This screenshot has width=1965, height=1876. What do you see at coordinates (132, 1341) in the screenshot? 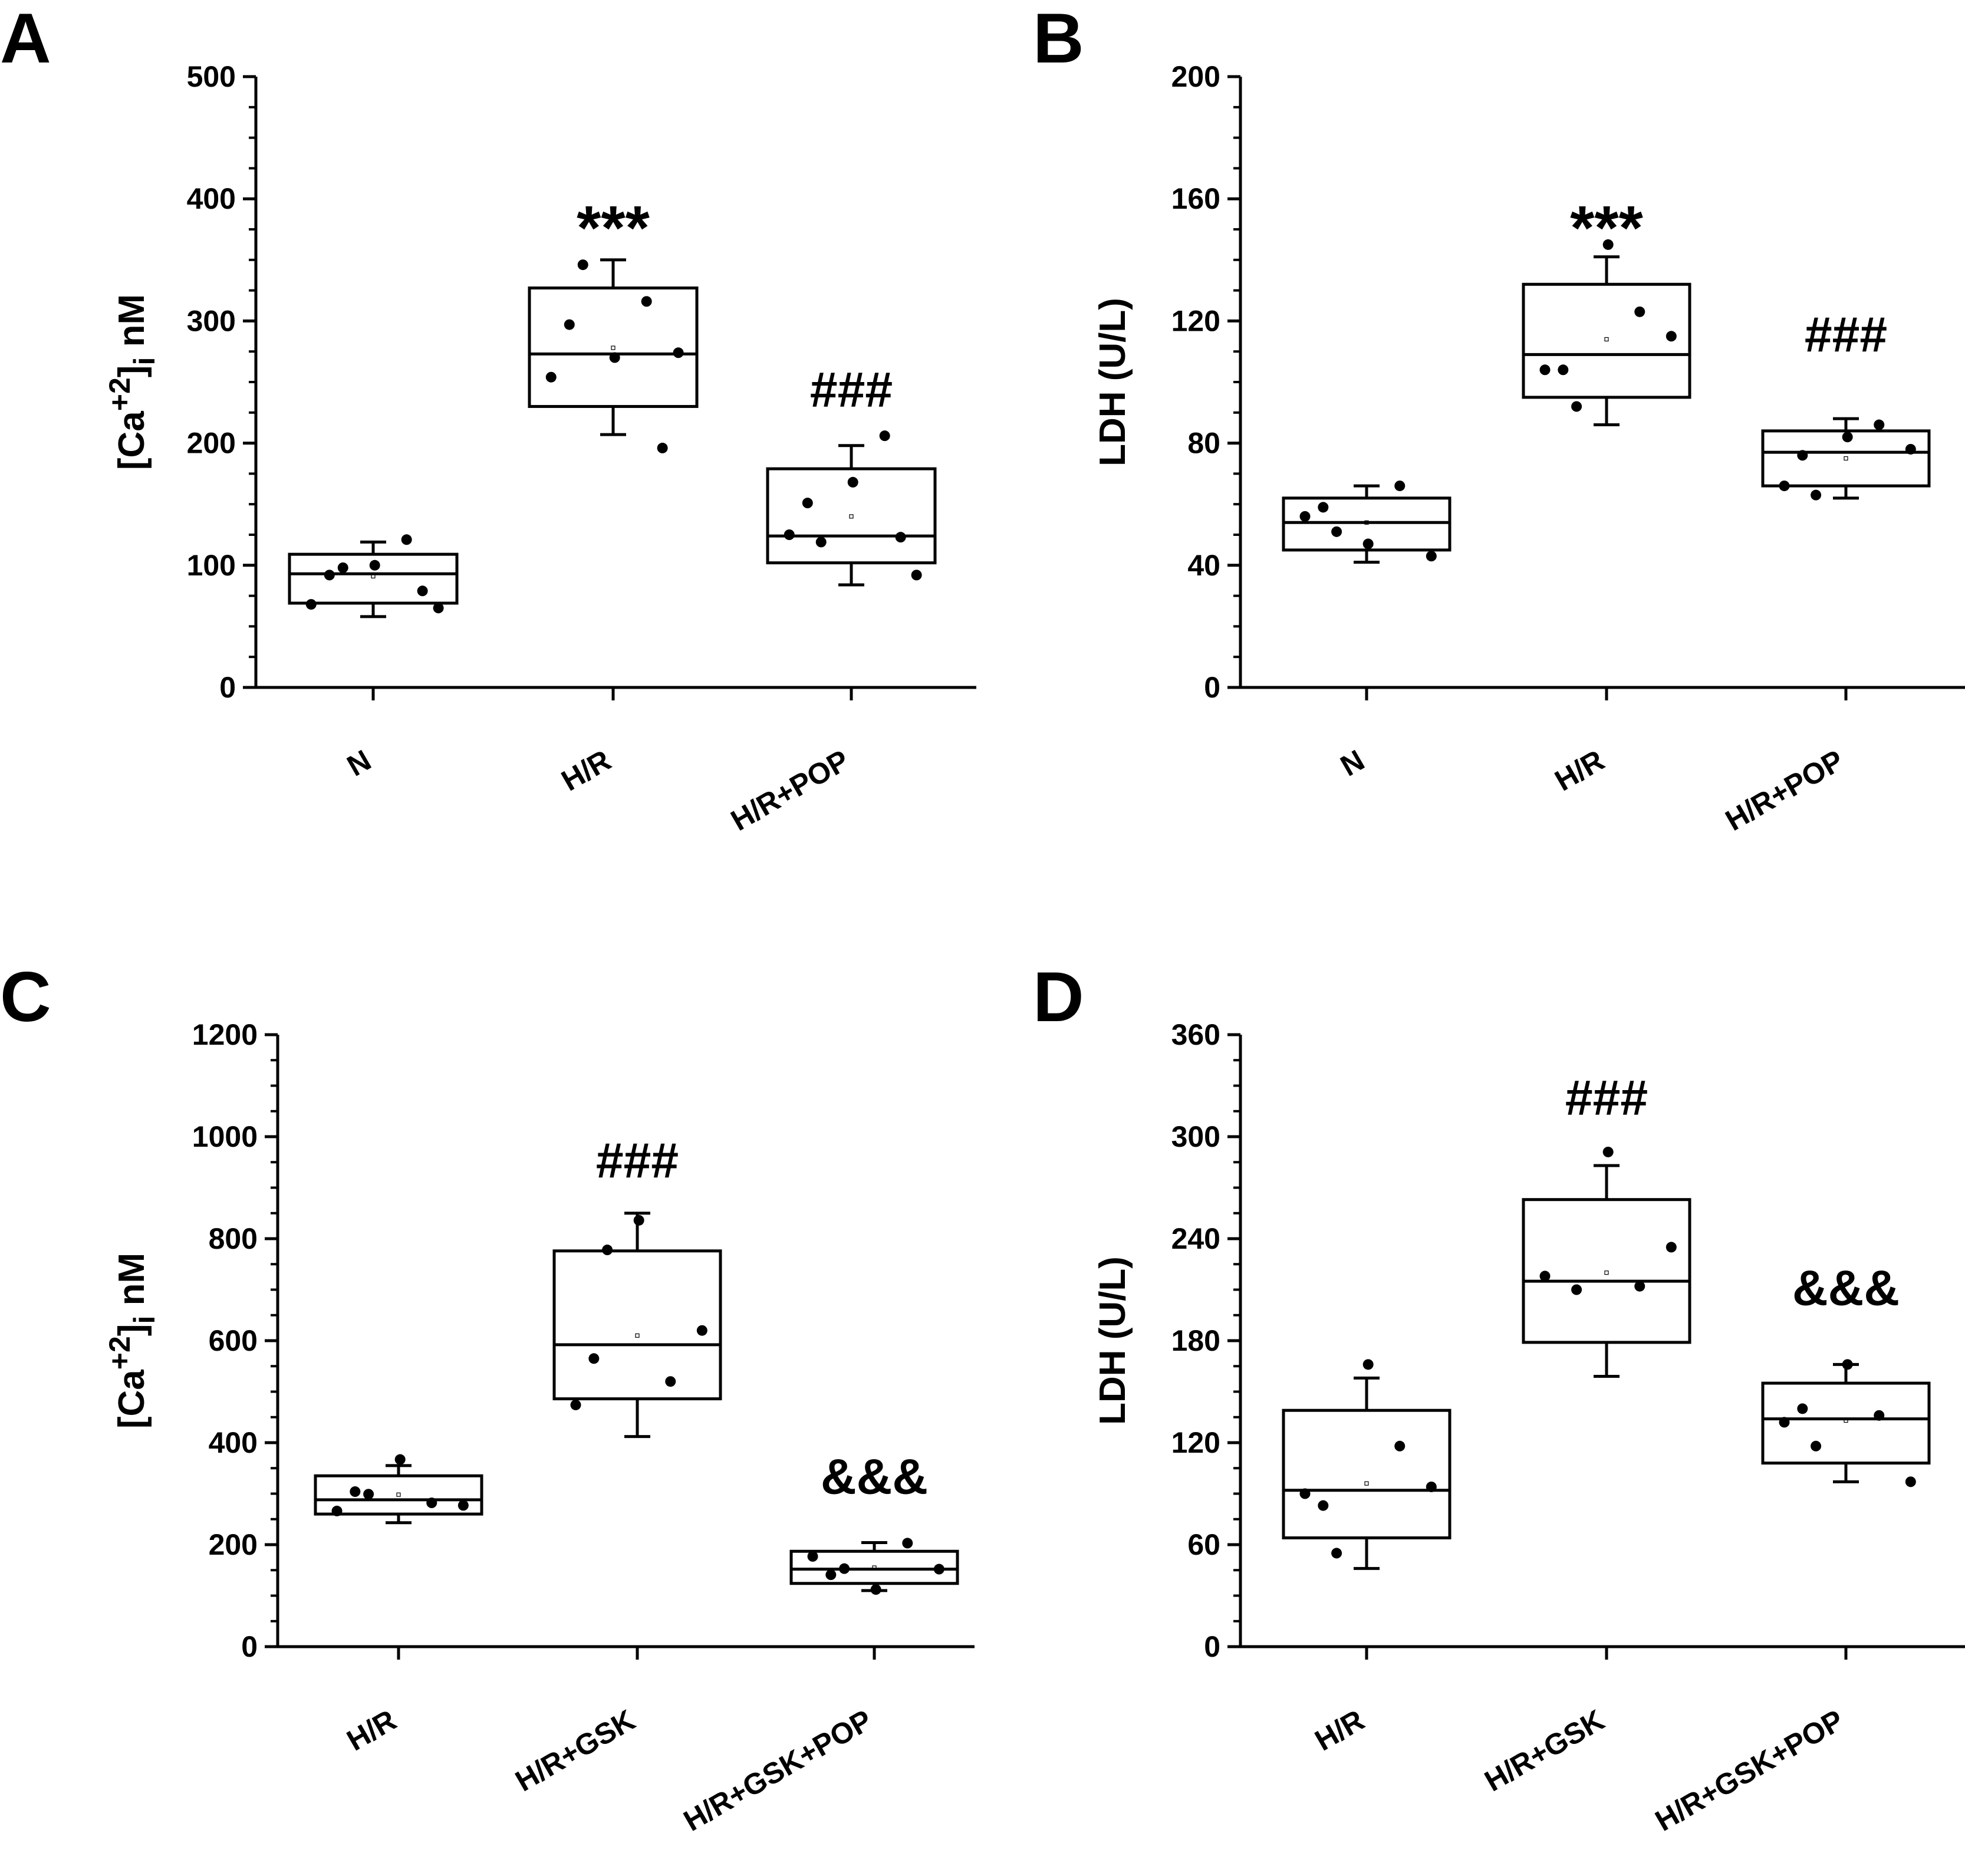
I see `y-axis-title: [Ca+2]i nM` at bounding box center [132, 1341].